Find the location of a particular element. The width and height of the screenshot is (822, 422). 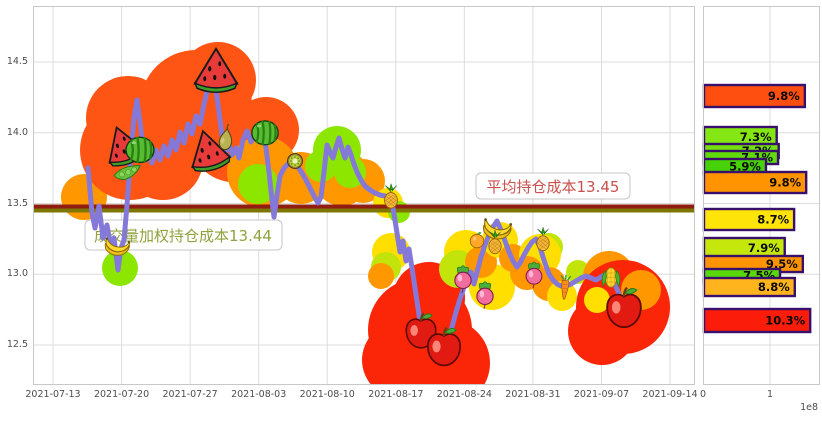

cost-lines is located at coordinates (364, 208).